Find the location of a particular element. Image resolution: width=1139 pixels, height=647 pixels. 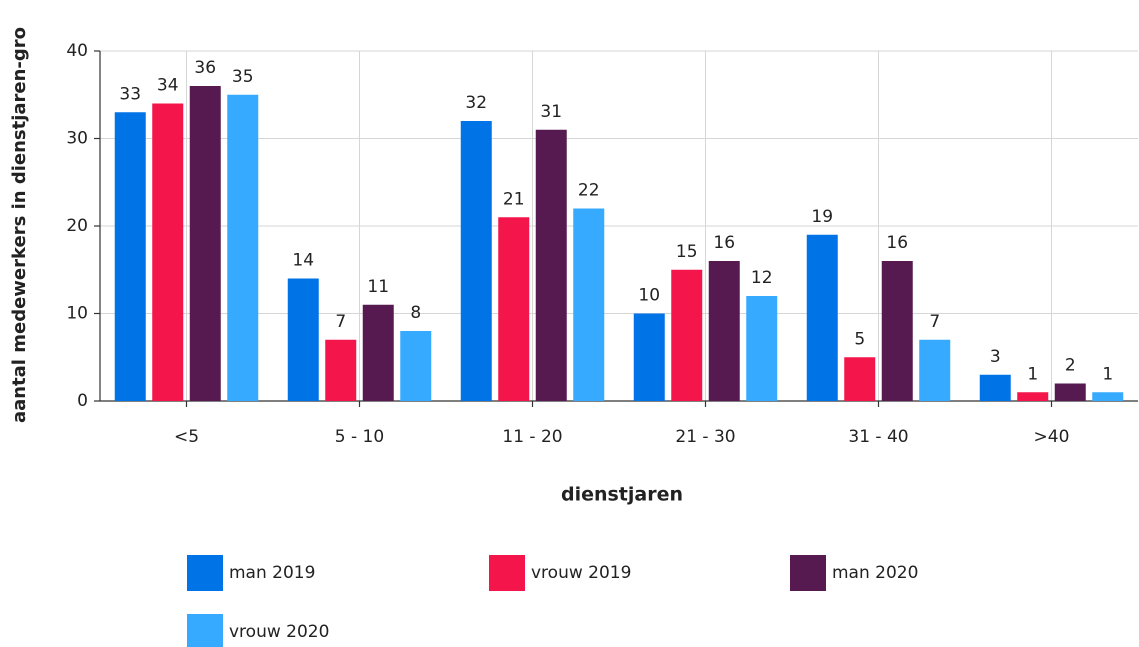

data-label: 2 is located at coordinates (1070, 366).